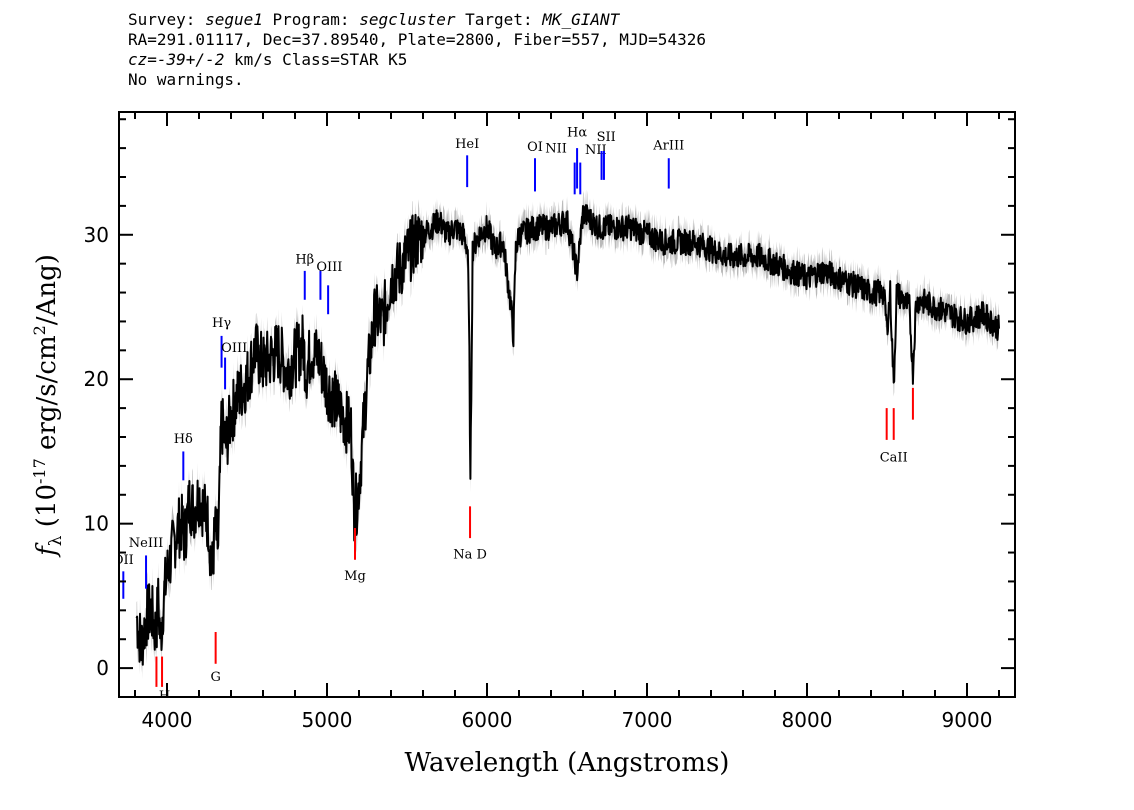 Image resolution: width=1134 pixels, height=810 pixels. What do you see at coordinates (407, 19) in the screenshot?
I see `program-value: segcluster` at bounding box center [407, 19].